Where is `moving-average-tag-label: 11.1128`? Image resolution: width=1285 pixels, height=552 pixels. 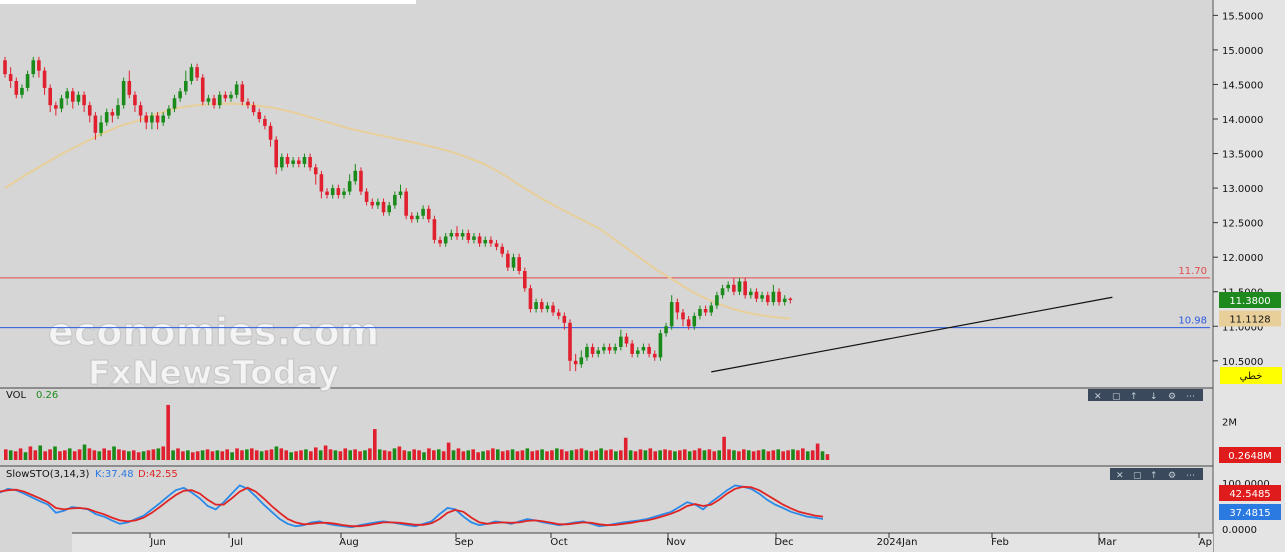 moving-average-tag-label: 11.1128 is located at coordinates (1249, 319).